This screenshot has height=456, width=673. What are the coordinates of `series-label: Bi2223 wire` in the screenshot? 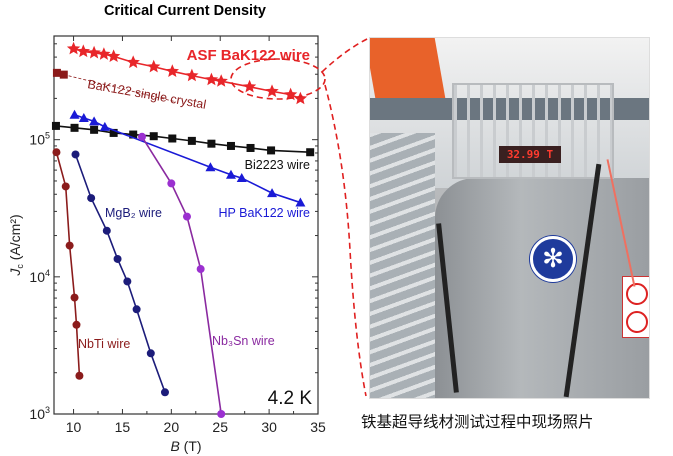 It's located at (277, 165).